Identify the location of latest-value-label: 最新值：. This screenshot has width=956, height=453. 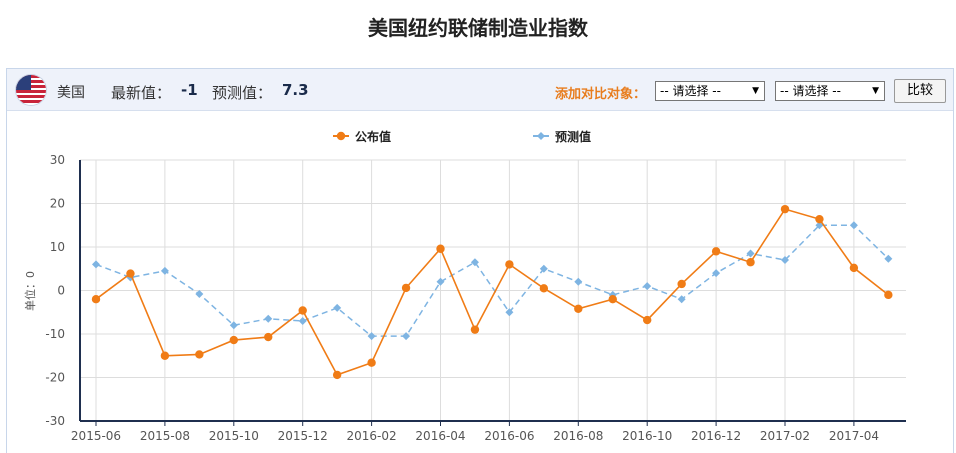
(141, 93).